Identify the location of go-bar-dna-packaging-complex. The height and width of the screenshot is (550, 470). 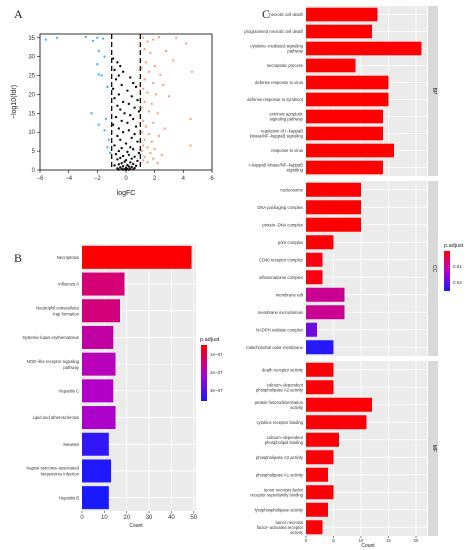
(333, 207).